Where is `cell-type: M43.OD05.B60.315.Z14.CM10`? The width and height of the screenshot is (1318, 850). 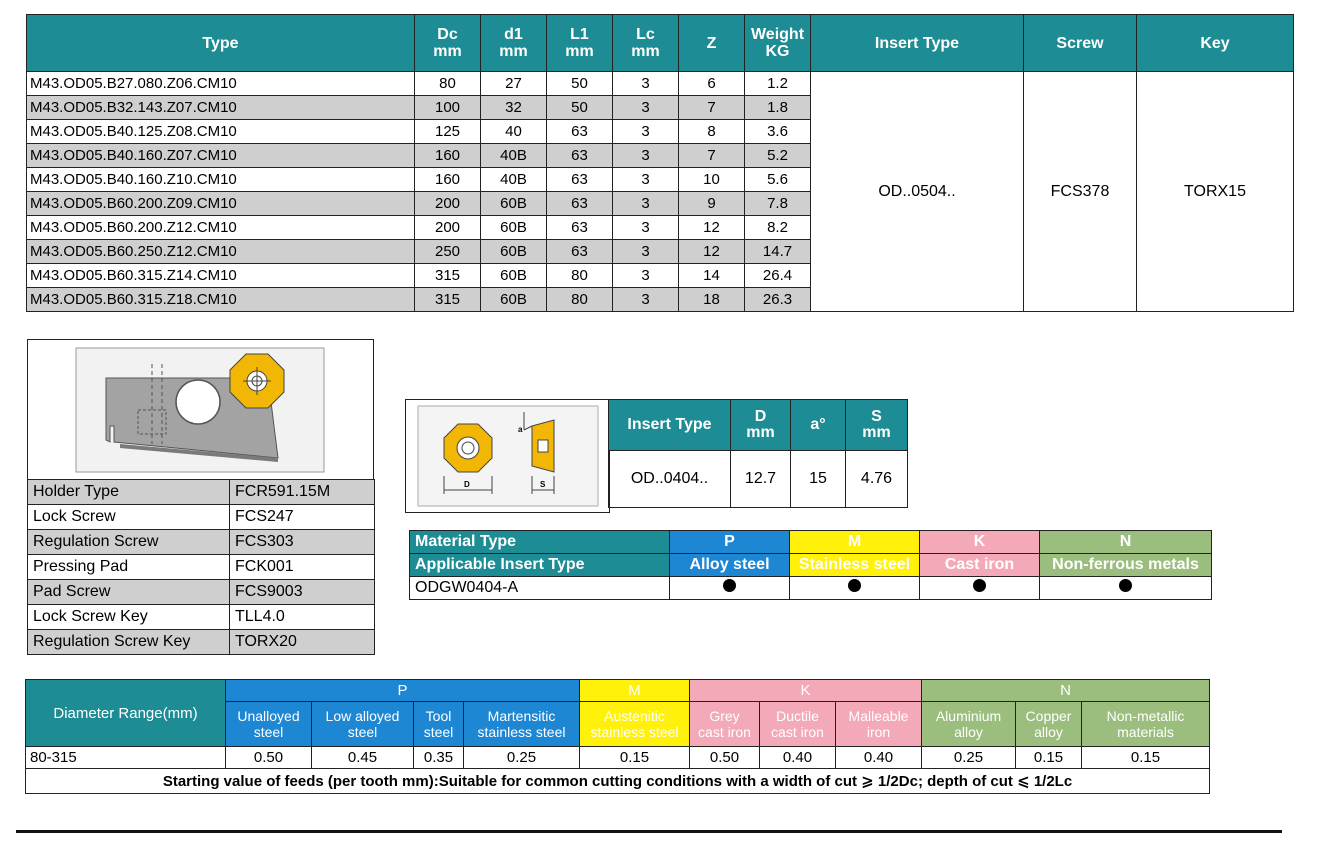
cell-type: M43.OD05.B60.315.Z14.CM10 is located at coordinates (220, 275).